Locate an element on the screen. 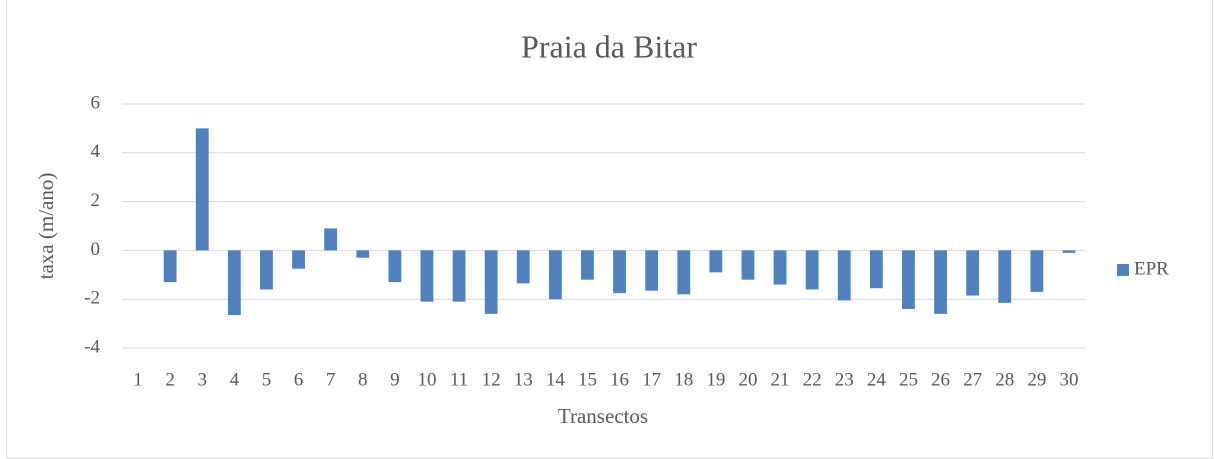  x-tick-label: 25 is located at coordinates (908, 379).